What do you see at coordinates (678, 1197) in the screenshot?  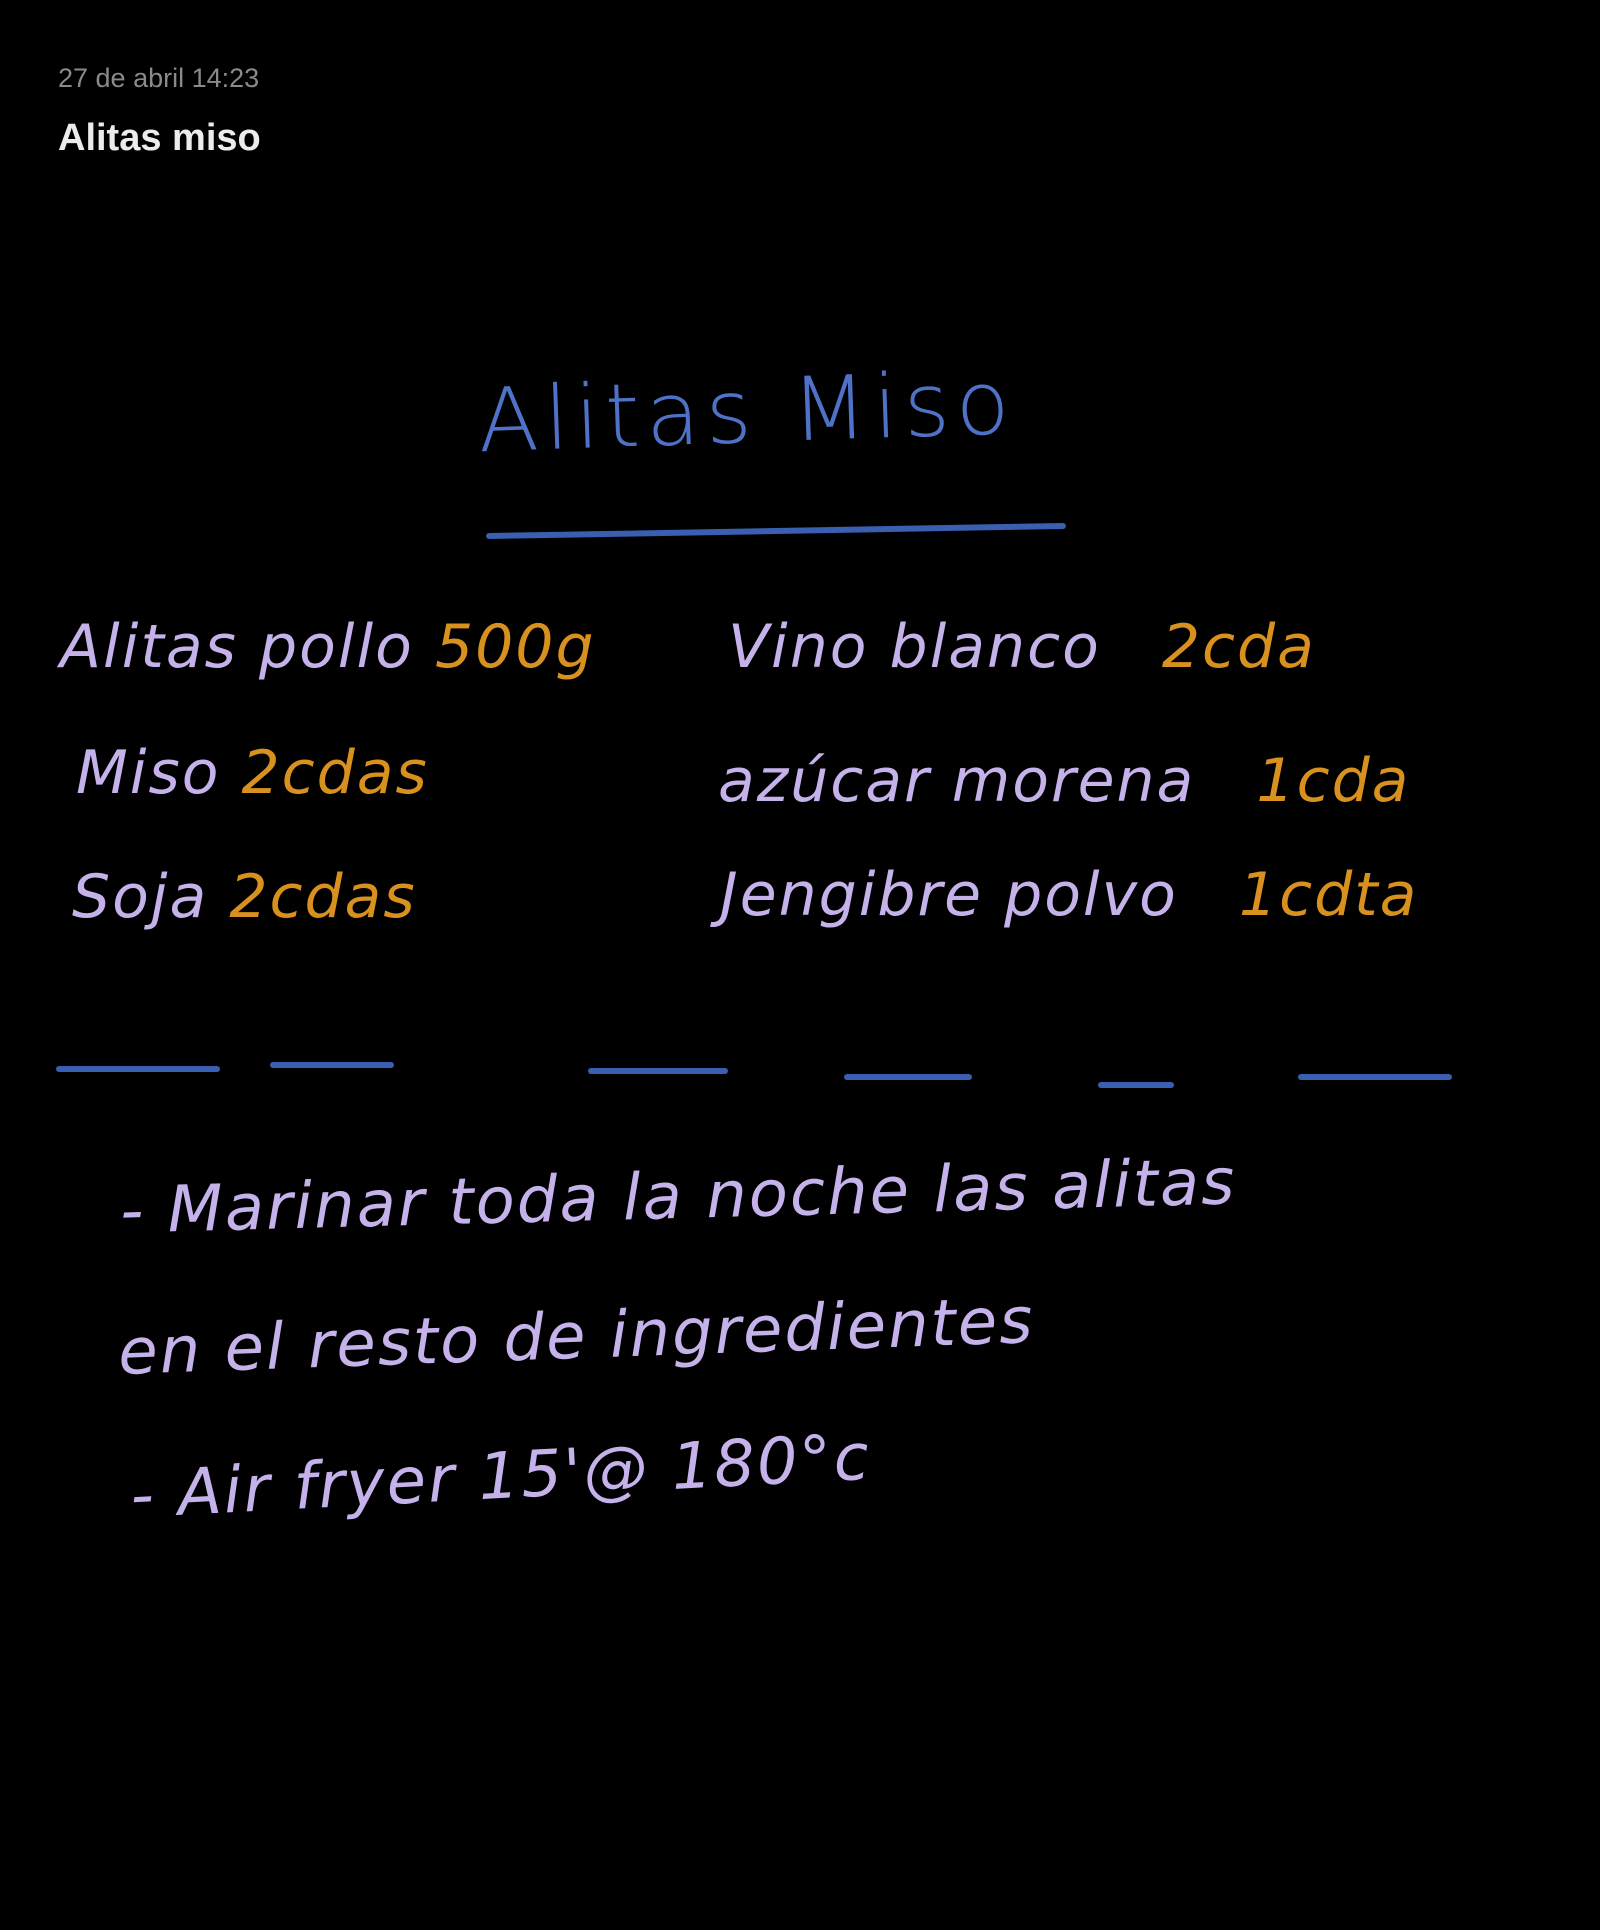 I see `step-line-1: - Marinar toda la noche las alitas` at bounding box center [678, 1197].